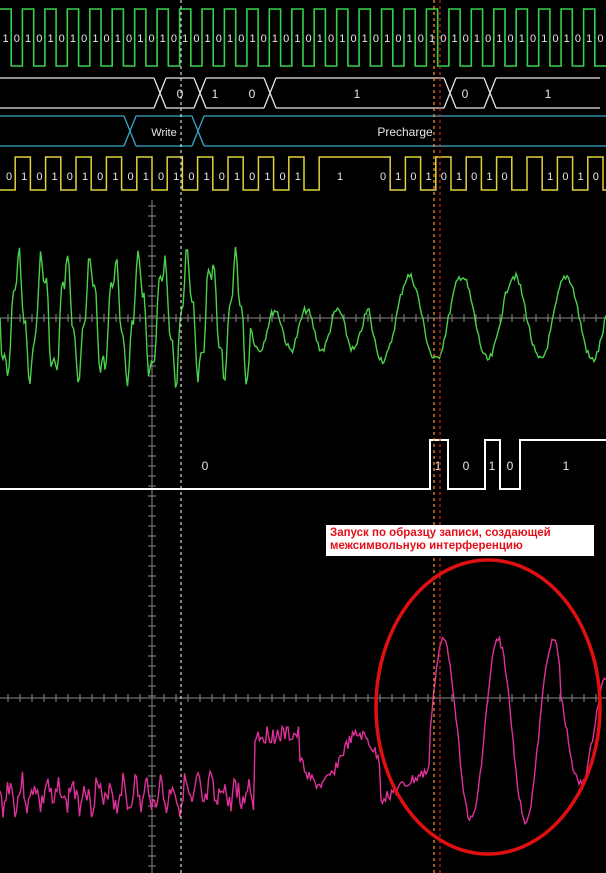 The height and width of the screenshot is (873, 606). What do you see at coordinates (215, 94) in the screenshot?
I see `bus-label: 1` at bounding box center [215, 94].